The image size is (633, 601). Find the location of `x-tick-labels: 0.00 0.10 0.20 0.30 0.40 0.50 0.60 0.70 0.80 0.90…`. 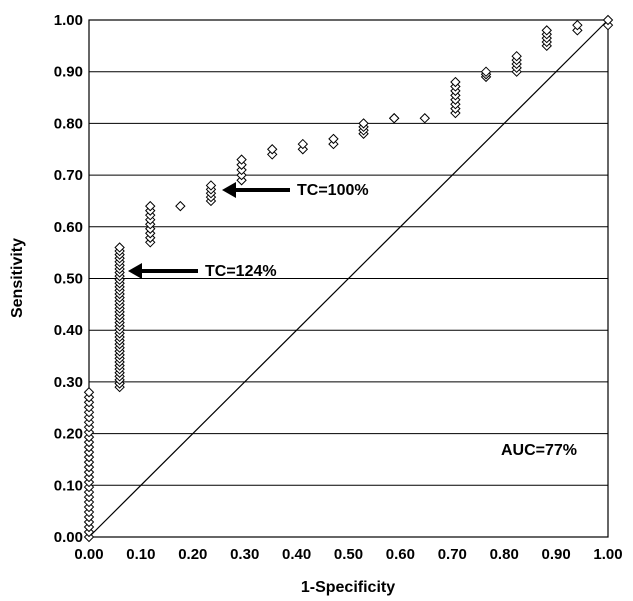

x-tick-labels: 0.00 0.10 0.20 0.30 0.40 0.50 0.60 0.70 0.80 0.90… is located at coordinates (348, 554).